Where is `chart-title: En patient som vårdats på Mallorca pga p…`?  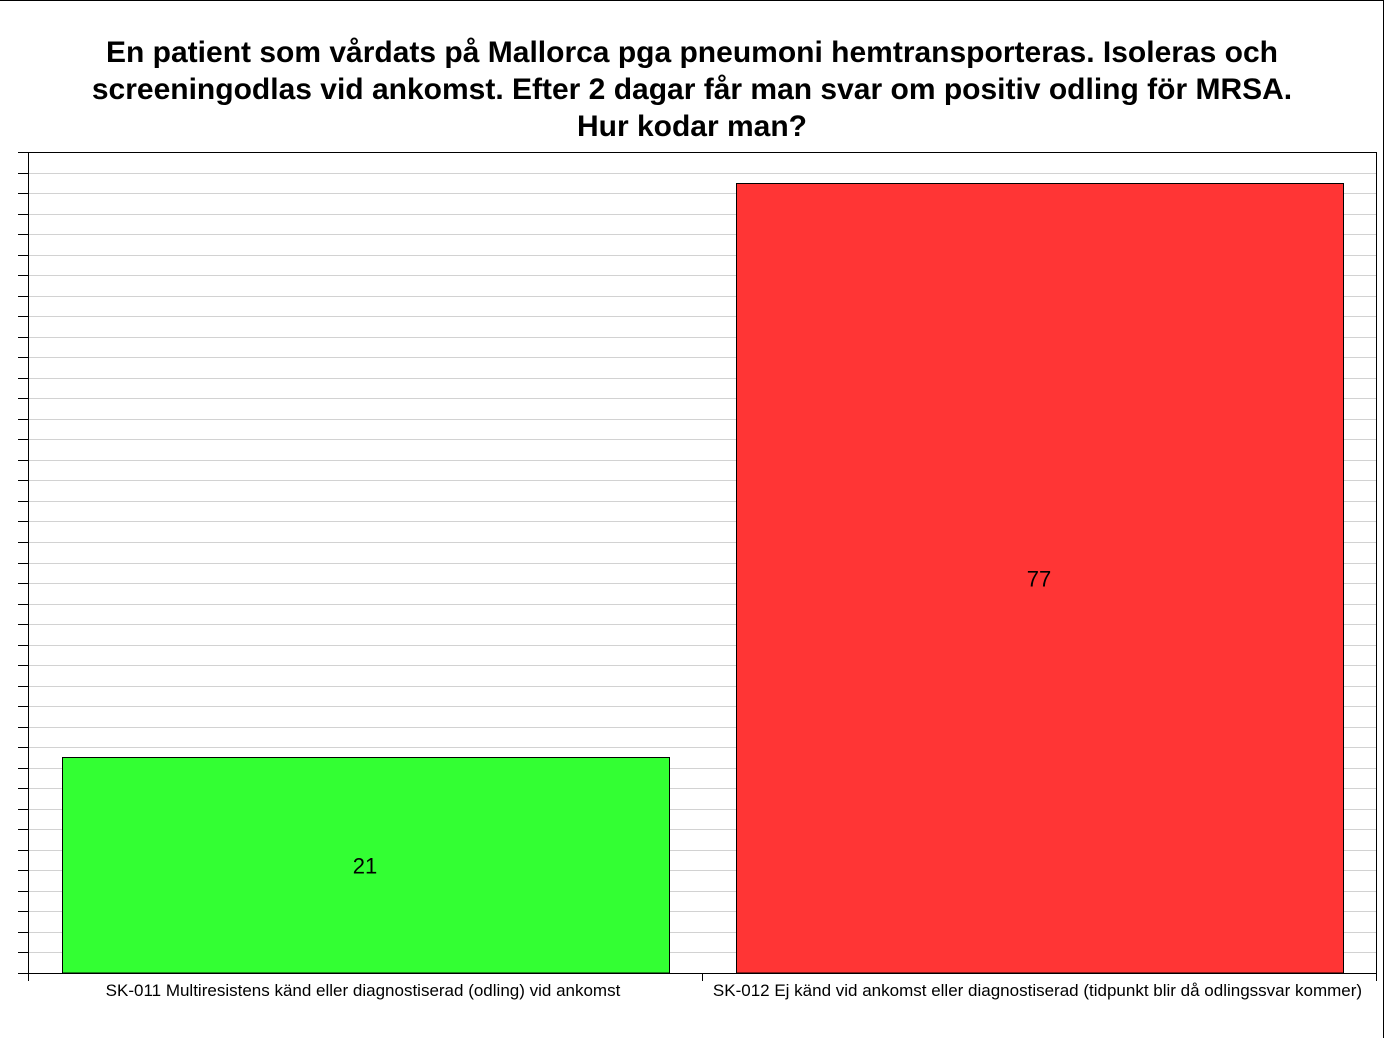 chart-title: En patient som vårdats på Mallorca pga p… is located at coordinates (692, 89).